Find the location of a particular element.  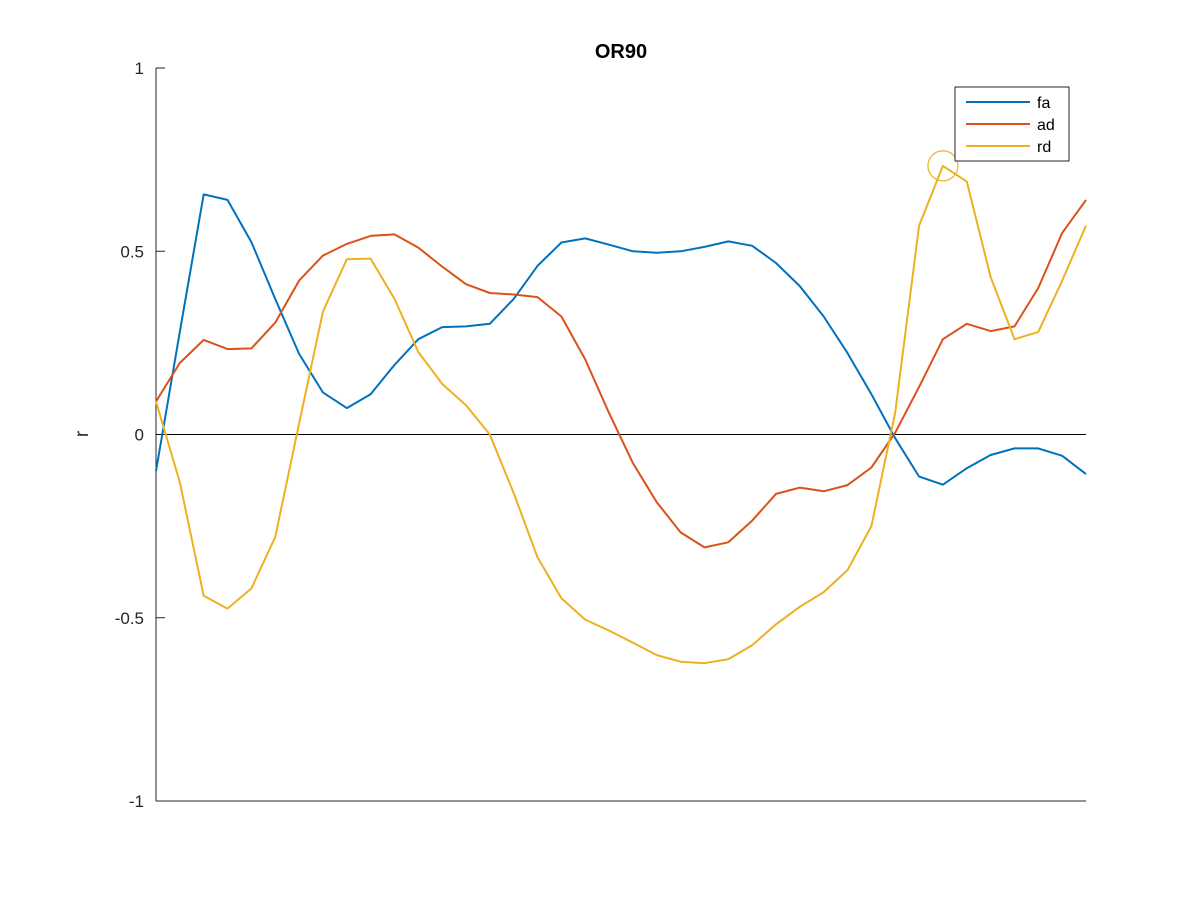

y-tick-label: 0.5 is located at coordinates (132, 251).